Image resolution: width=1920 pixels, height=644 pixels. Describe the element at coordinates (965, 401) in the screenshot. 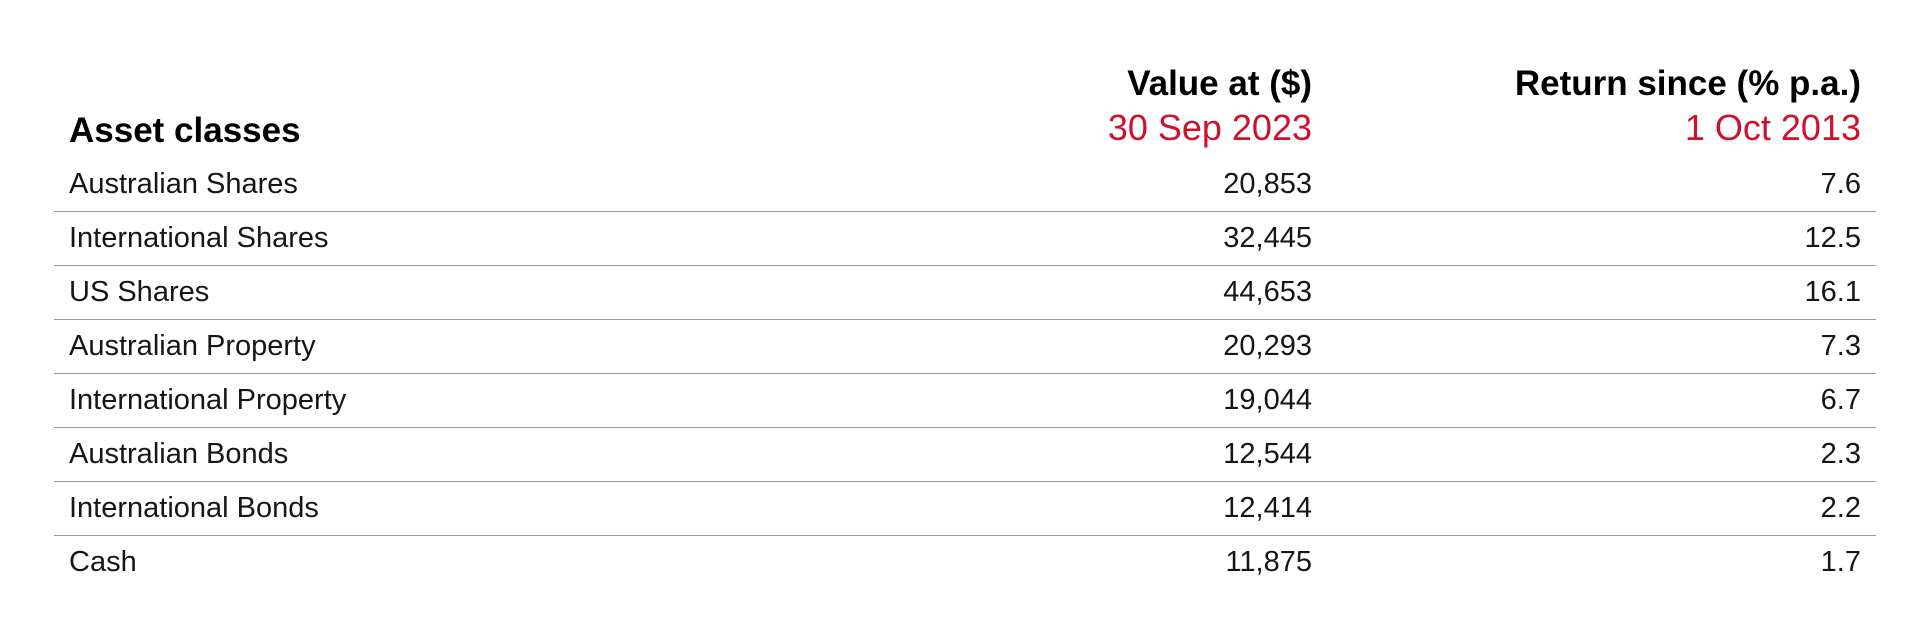

I see `table-row: International Property 19,044 6.7` at that location.